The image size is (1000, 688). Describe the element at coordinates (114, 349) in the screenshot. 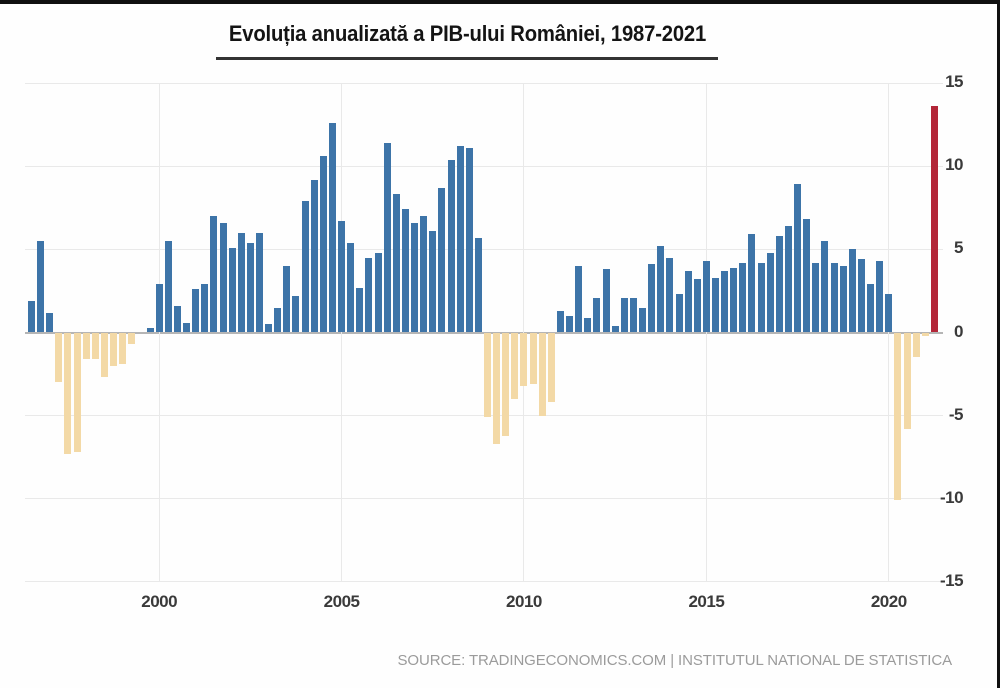

I see `bar-1998-q4` at that location.